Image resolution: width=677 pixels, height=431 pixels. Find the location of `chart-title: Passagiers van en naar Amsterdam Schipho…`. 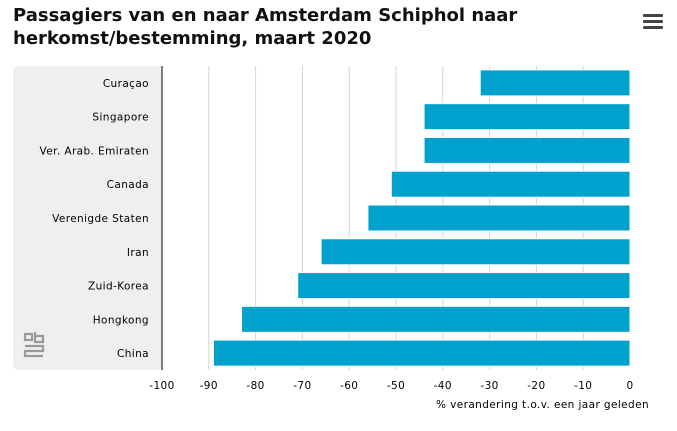

chart-title: Passagiers van en naar Amsterdam Schipho… is located at coordinates (265, 27).